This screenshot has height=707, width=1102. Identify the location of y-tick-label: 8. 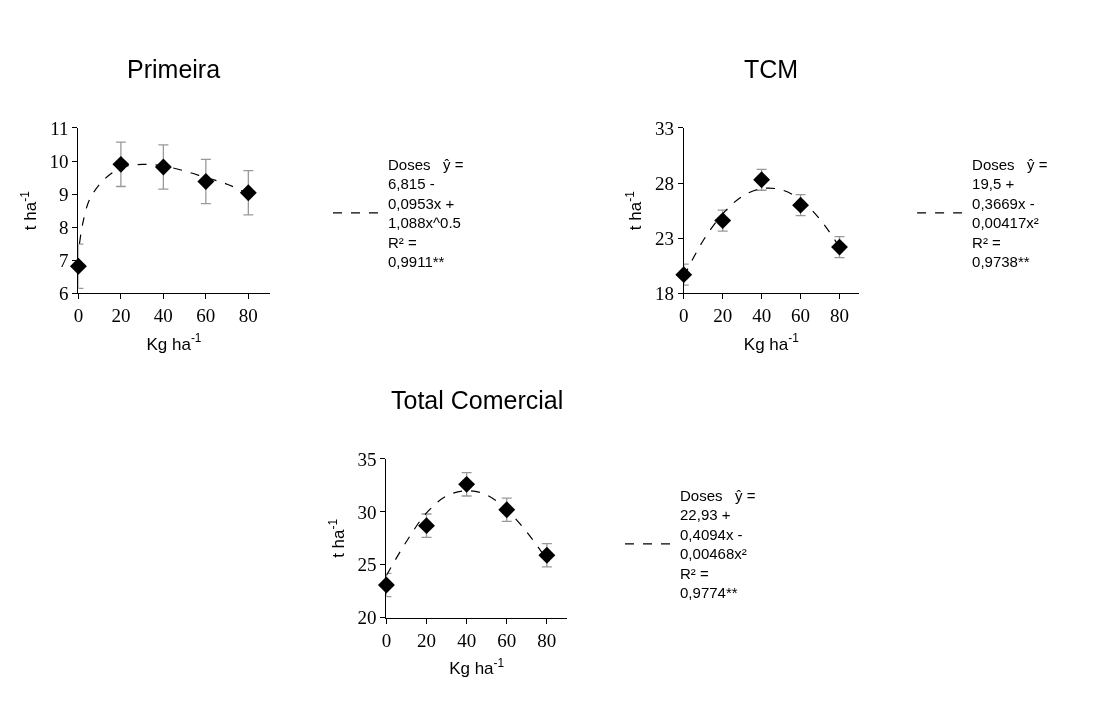
(64, 227).